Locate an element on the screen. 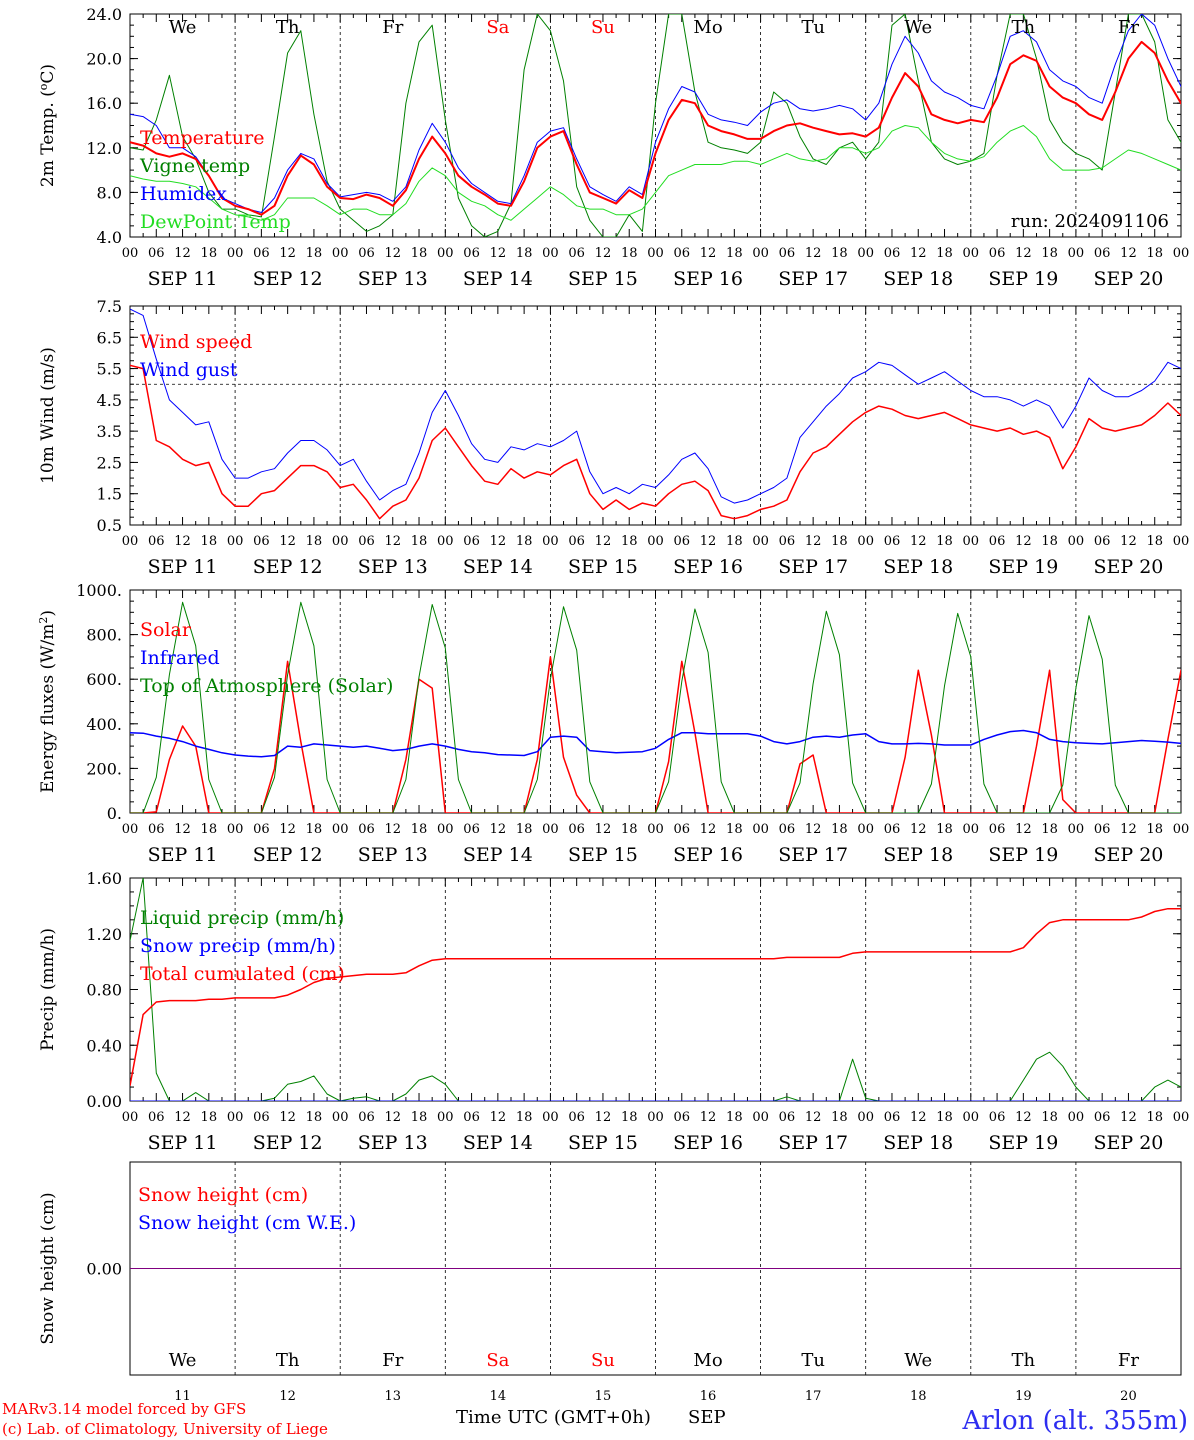 Image resolution: width=1194 pixels, height=1440 pixels. weekday-label: Tu is located at coordinates (813, 27).